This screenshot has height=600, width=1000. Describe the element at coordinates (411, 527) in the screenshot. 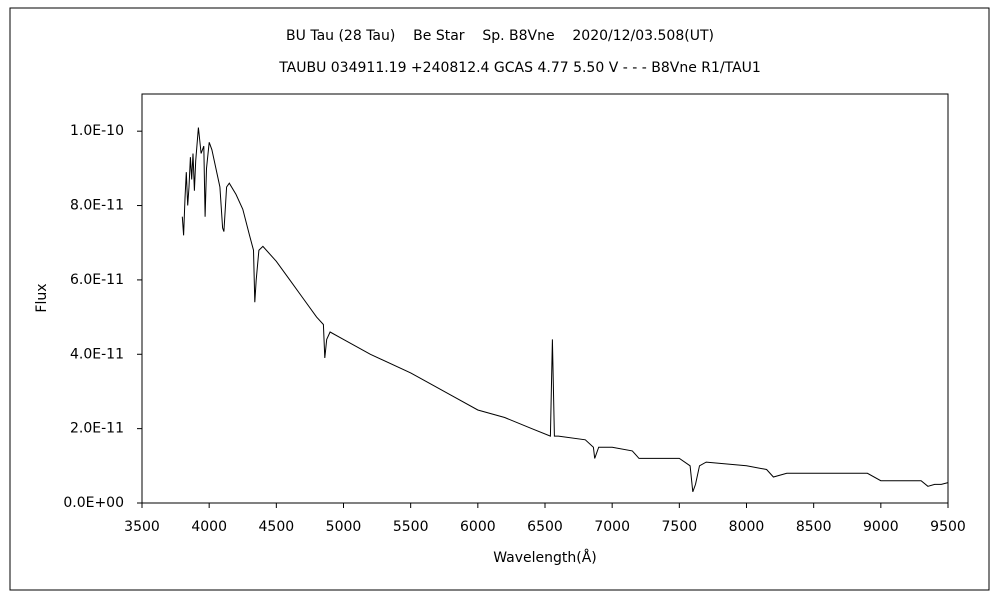

I see `x-tick-label: 5500` at that location.